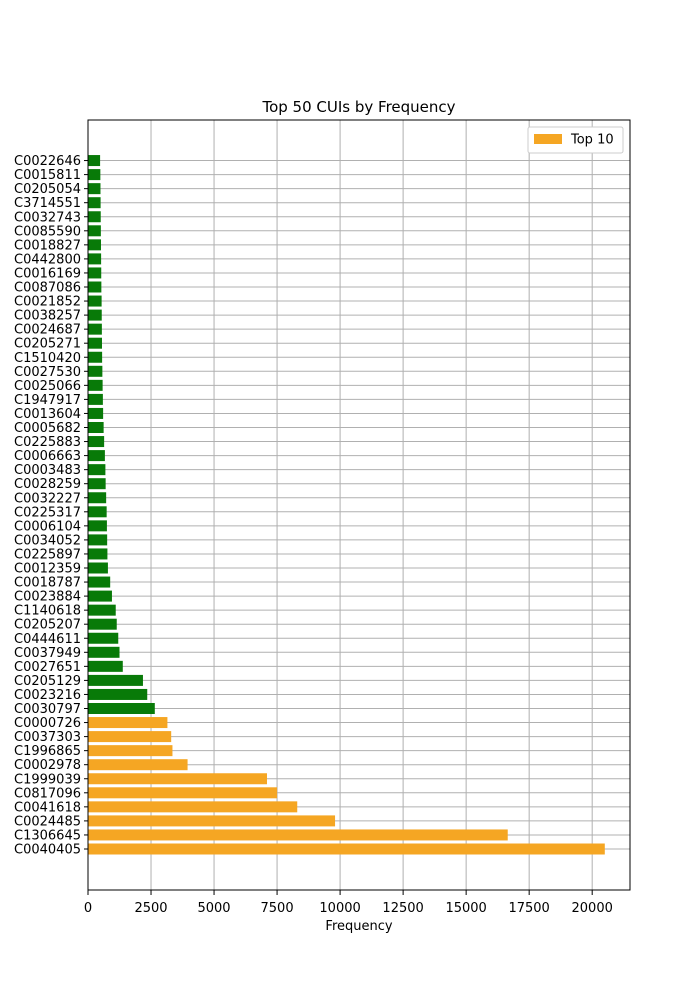  Describe the element at coordinates (47, 751) in the screenshot. I see `y-tick-label: C1996865` at that location.